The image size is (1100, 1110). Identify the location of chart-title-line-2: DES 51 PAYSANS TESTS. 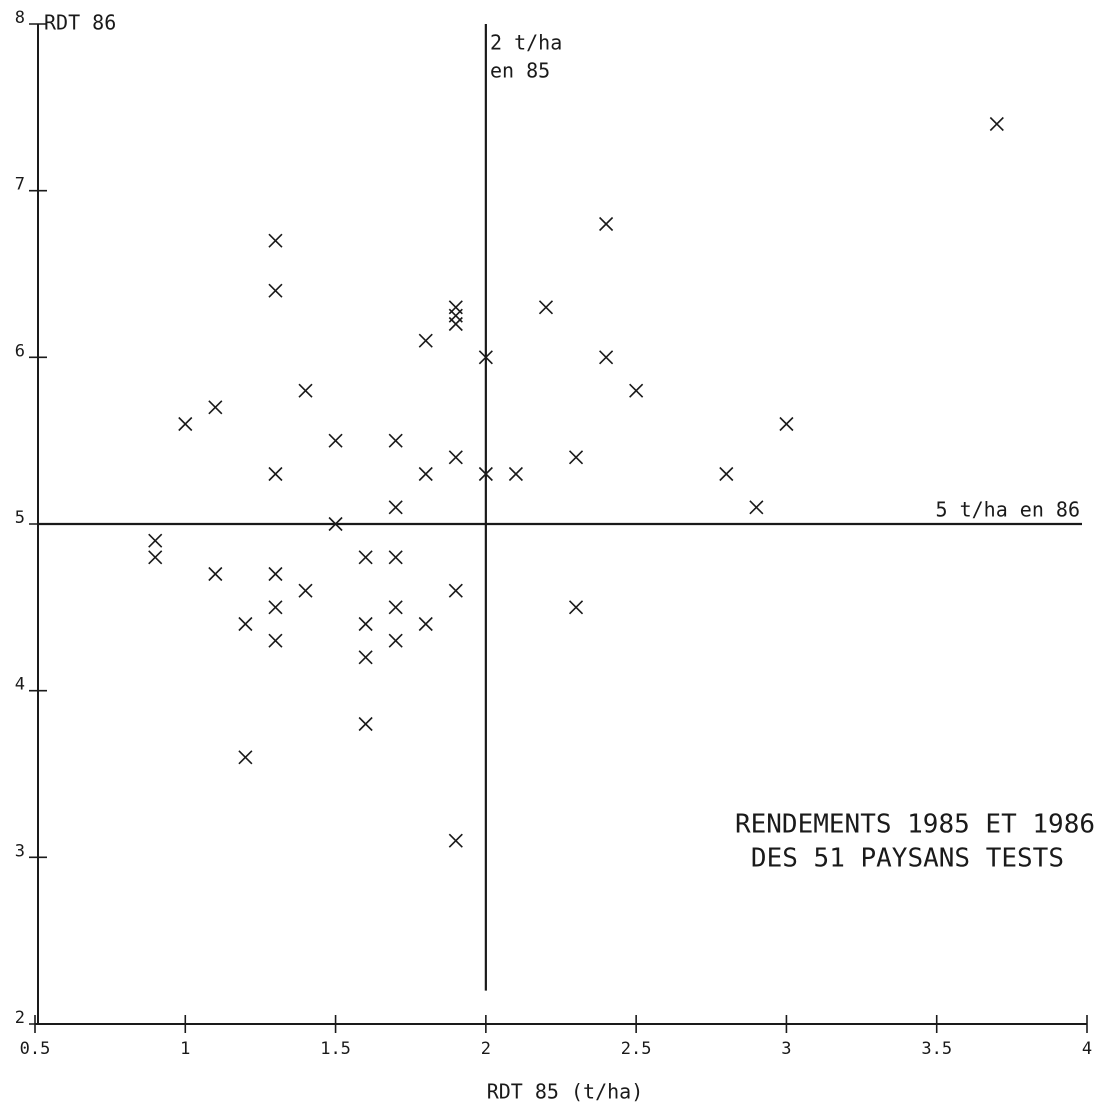
(907, 859).